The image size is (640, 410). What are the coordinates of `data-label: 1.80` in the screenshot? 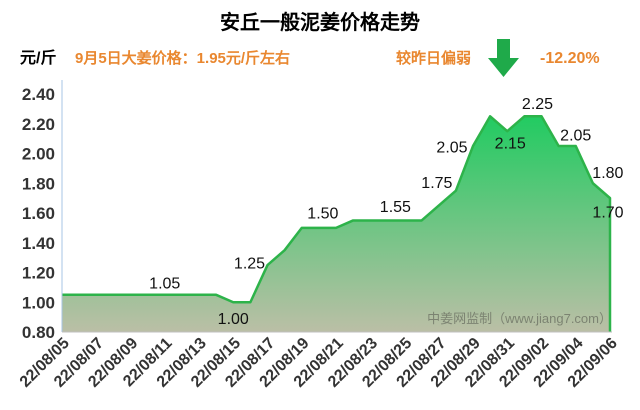 It's located at (607, 173).